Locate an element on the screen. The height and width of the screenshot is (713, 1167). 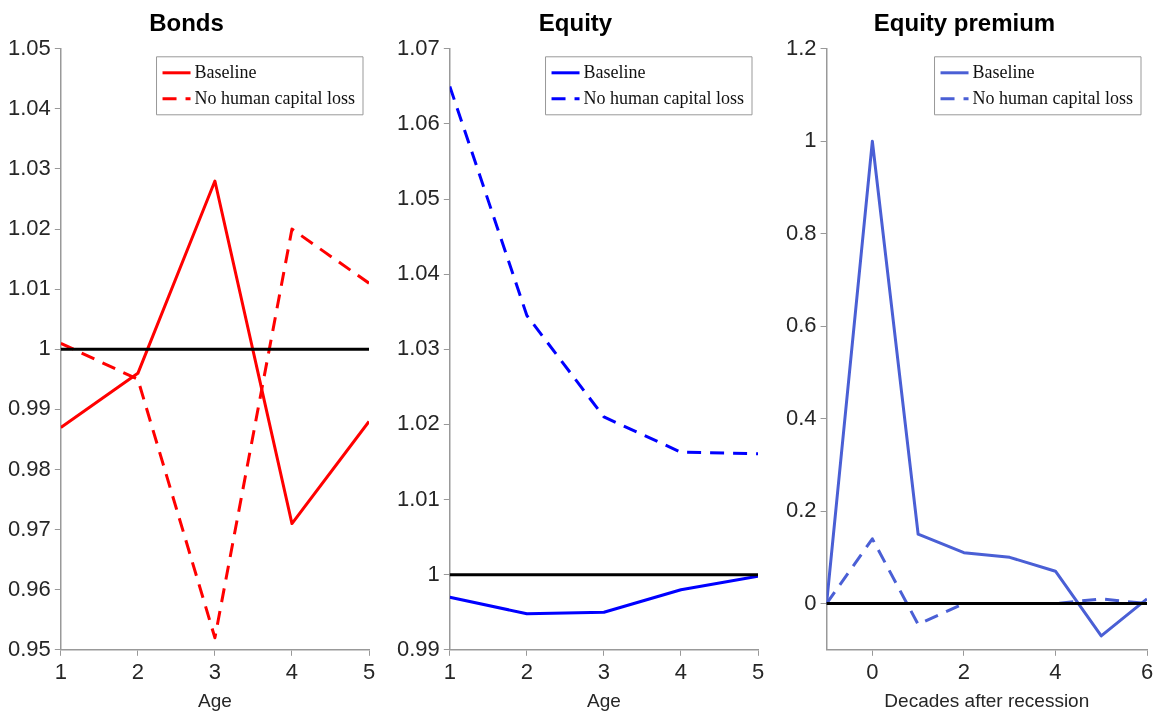
y-tick-label: 0.6 is located at coordinates (801, 325).